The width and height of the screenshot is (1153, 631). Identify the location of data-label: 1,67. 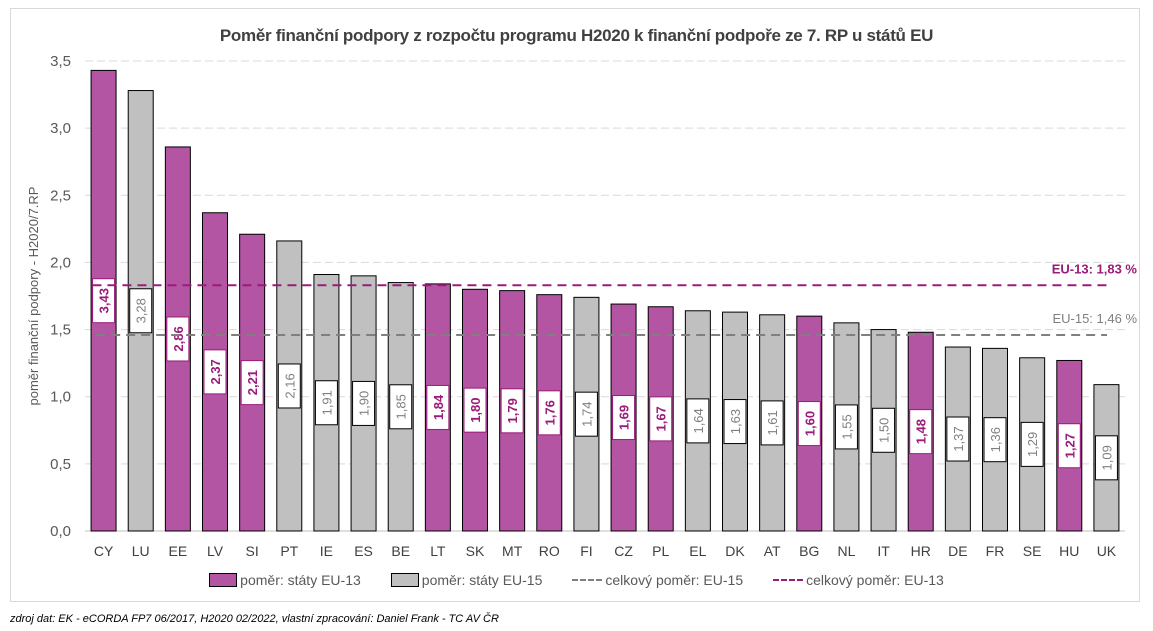
(661, 418).